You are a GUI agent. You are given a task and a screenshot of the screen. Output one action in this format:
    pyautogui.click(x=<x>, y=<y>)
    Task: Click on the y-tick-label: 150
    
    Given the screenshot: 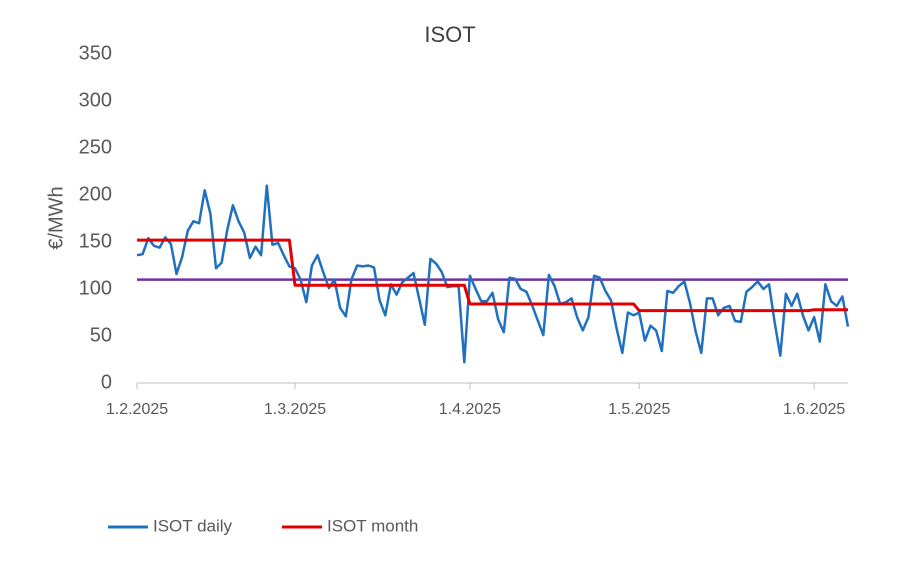 What is the action you would take?
    pyautogui.click(x=95, y=241)
    